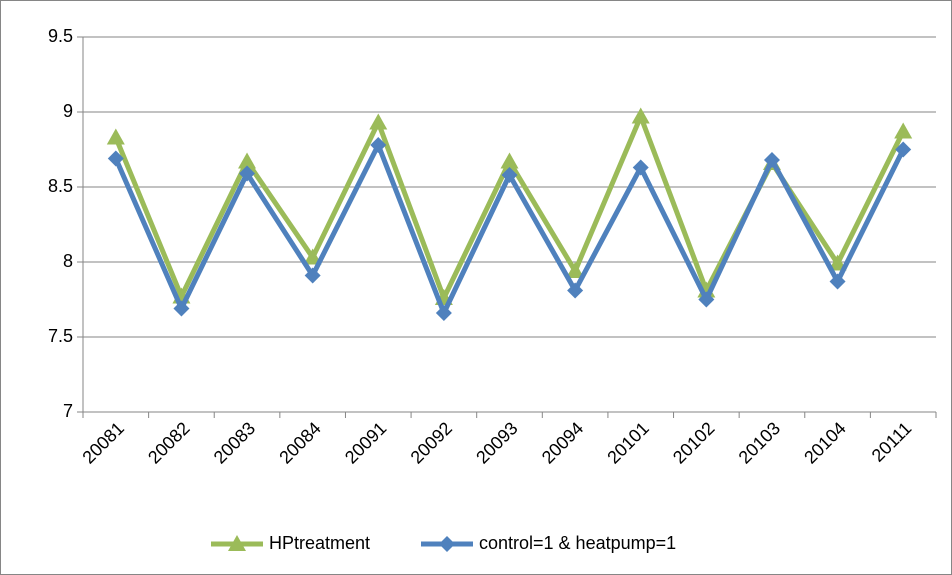 This screenshot has height=575, width=952. I want to click on legend-label: HPtreatment, so click(319, 543).